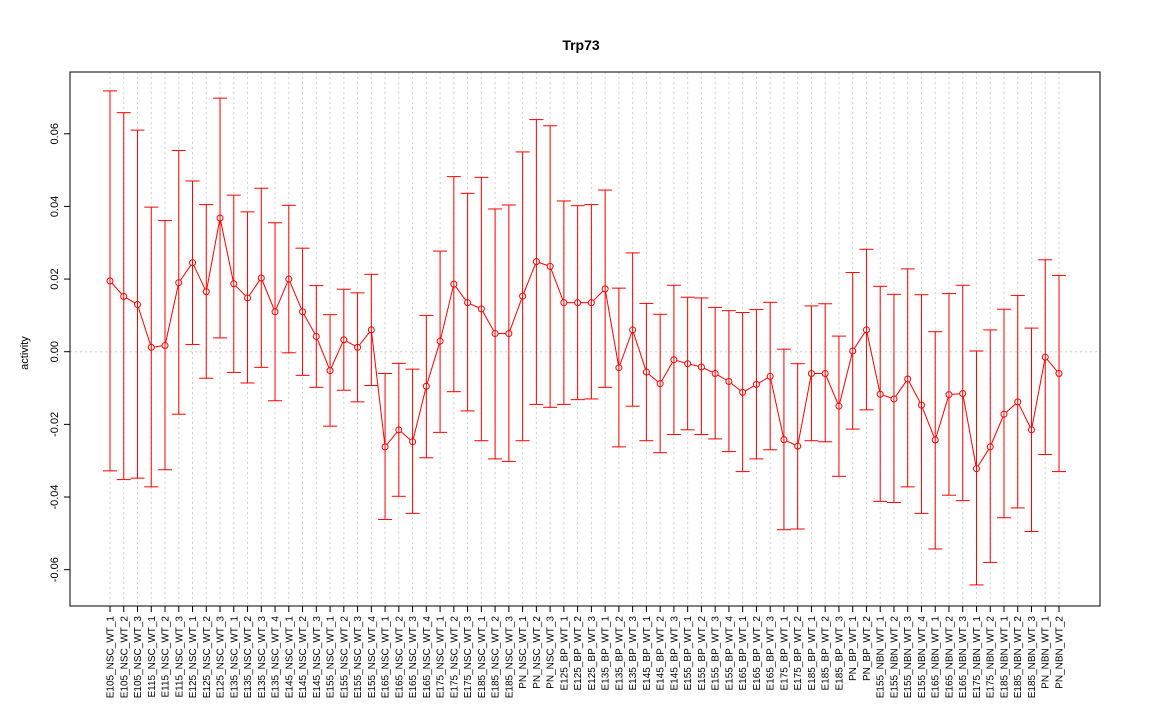  What do you see at coordinates (55, 351) in the screenshot?
I see `y-tick-label: 0.00` at bounding box center [55, 351].